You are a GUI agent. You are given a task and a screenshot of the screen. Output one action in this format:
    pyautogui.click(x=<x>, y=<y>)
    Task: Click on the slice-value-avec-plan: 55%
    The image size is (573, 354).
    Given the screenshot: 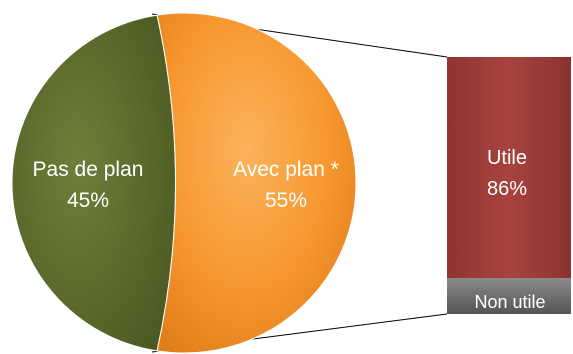 What is the action you would take?
    pyautogui.click(x=286, y=200)
    